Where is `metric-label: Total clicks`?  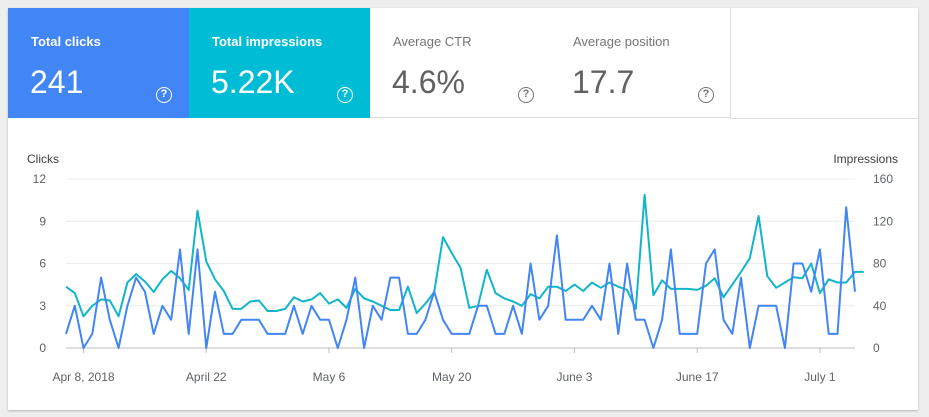 metric-label: Total clicks is located at coordinates (66, 41).